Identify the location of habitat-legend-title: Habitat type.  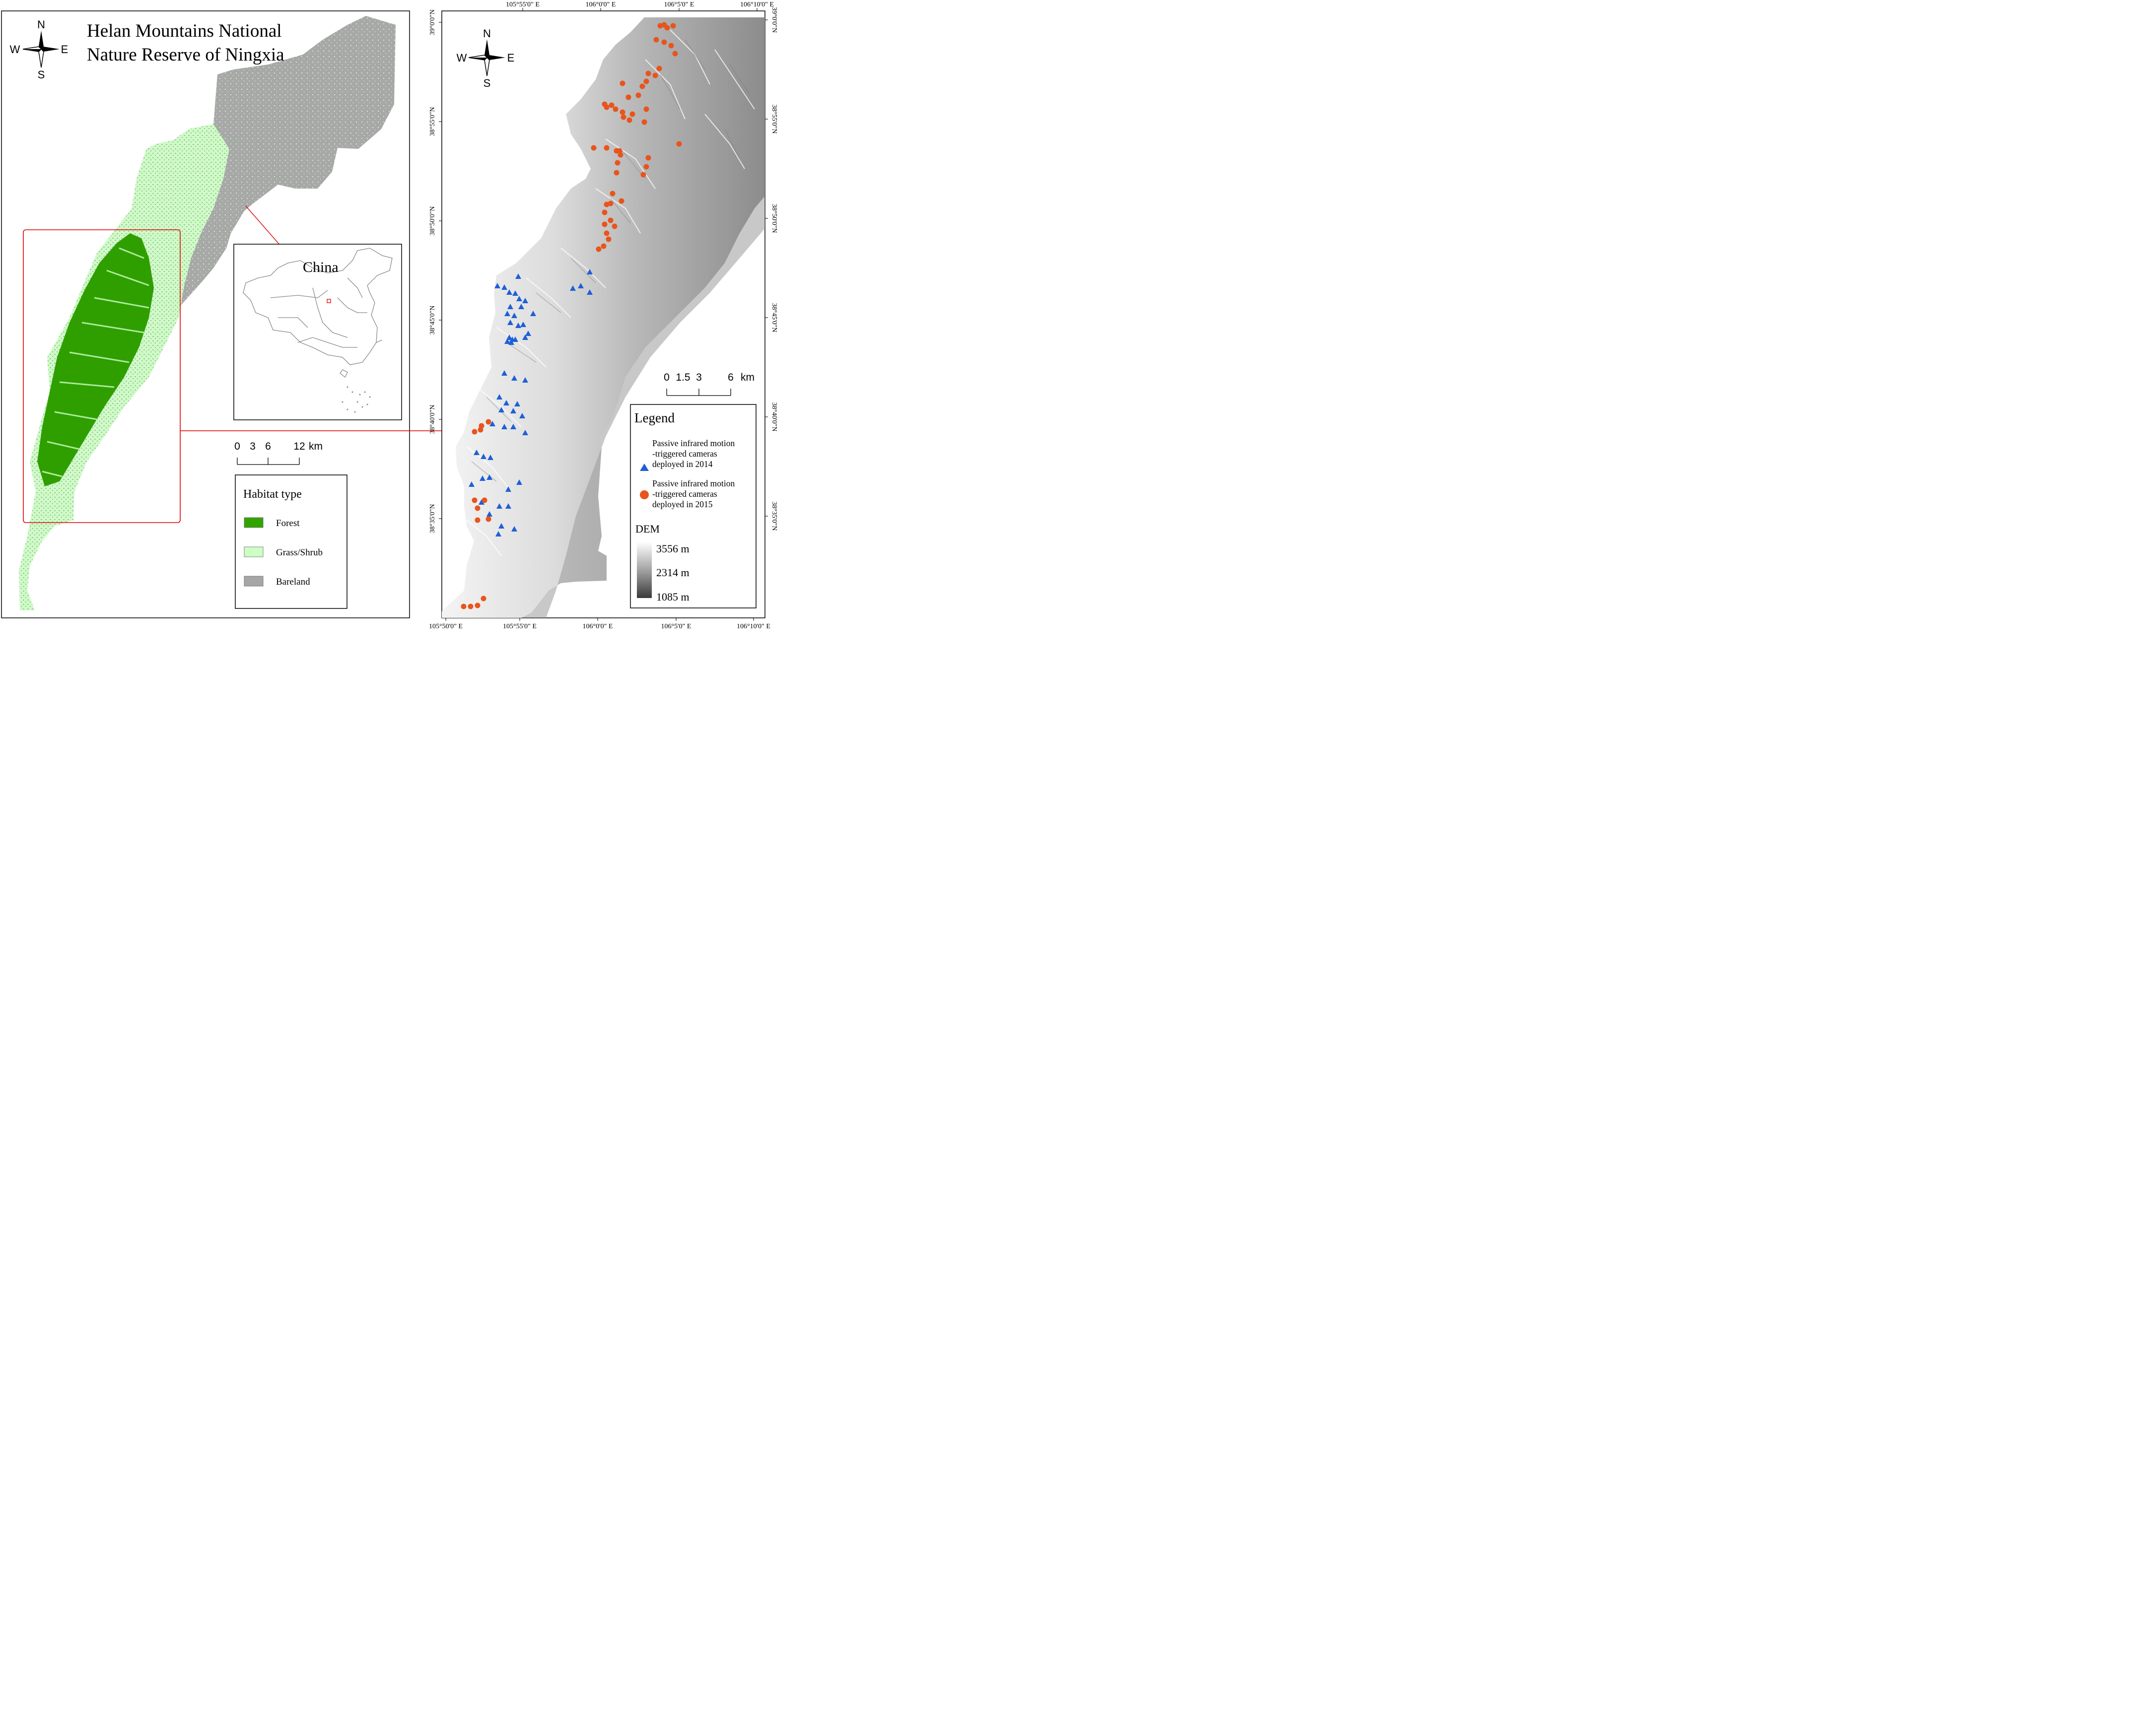
(272, 494).